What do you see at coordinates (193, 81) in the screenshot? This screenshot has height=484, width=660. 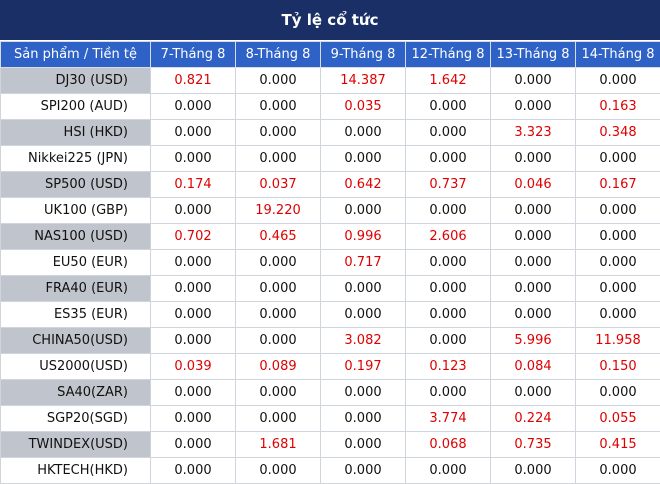 I see `dividend-value-cell: 0.821` at bounding box center [193, 81].